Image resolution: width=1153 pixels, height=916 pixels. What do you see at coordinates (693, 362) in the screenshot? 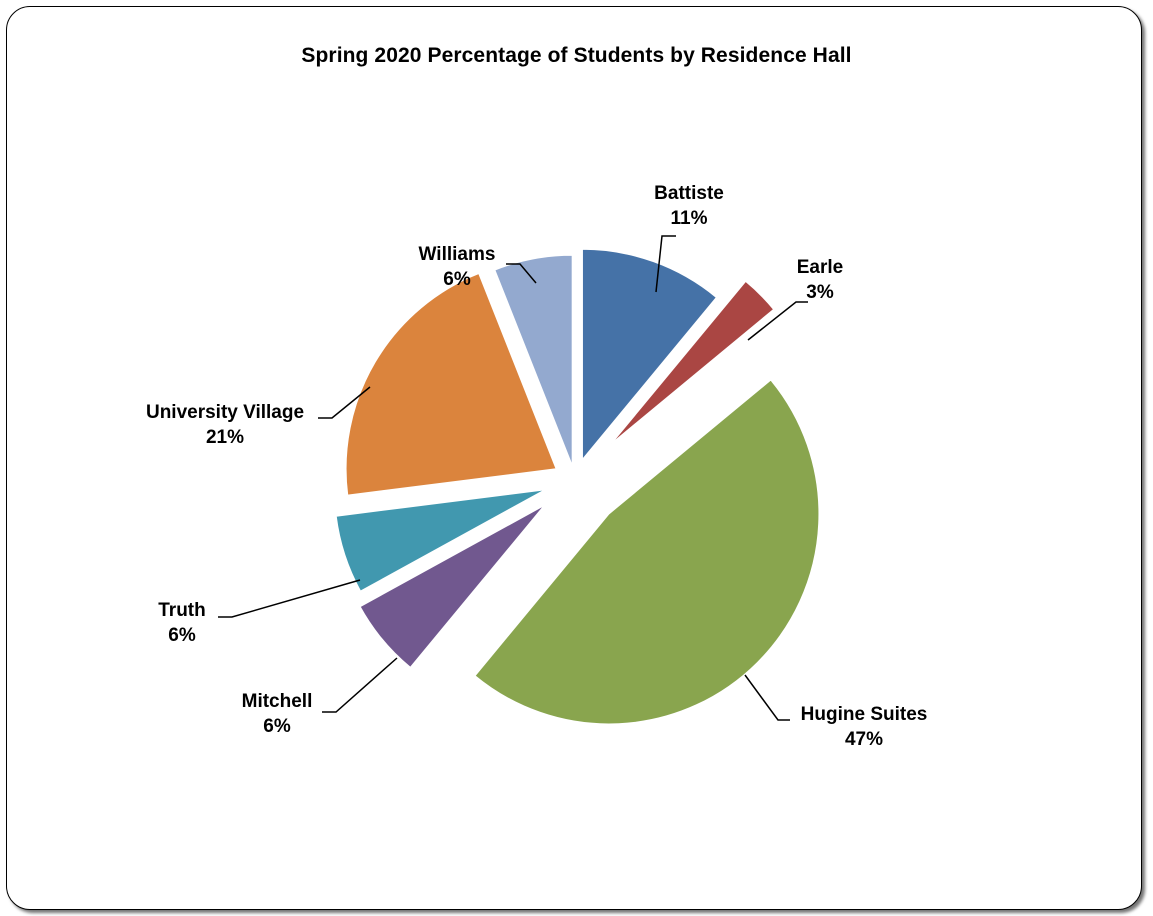
I see `pie-slice-earle` at bounding box center [693, 362].